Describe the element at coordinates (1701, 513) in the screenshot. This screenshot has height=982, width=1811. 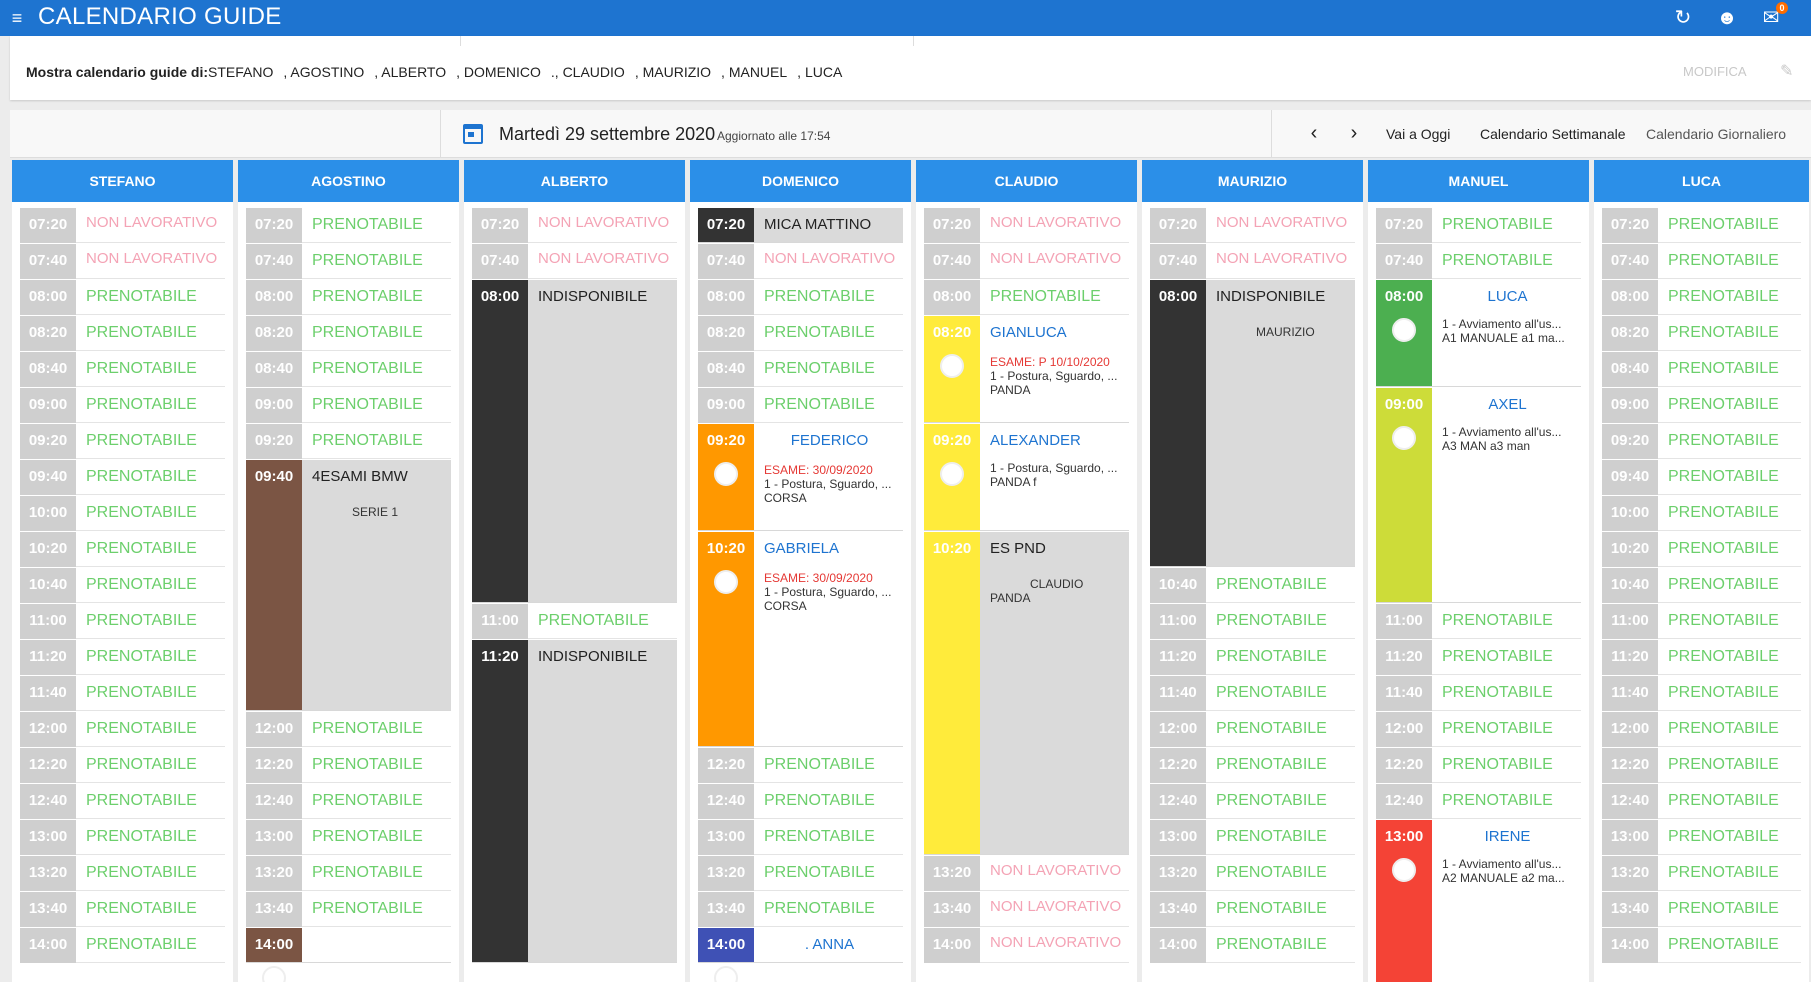
I see `slot-prenotabile: 10:00PRENOTABILE` at that location.